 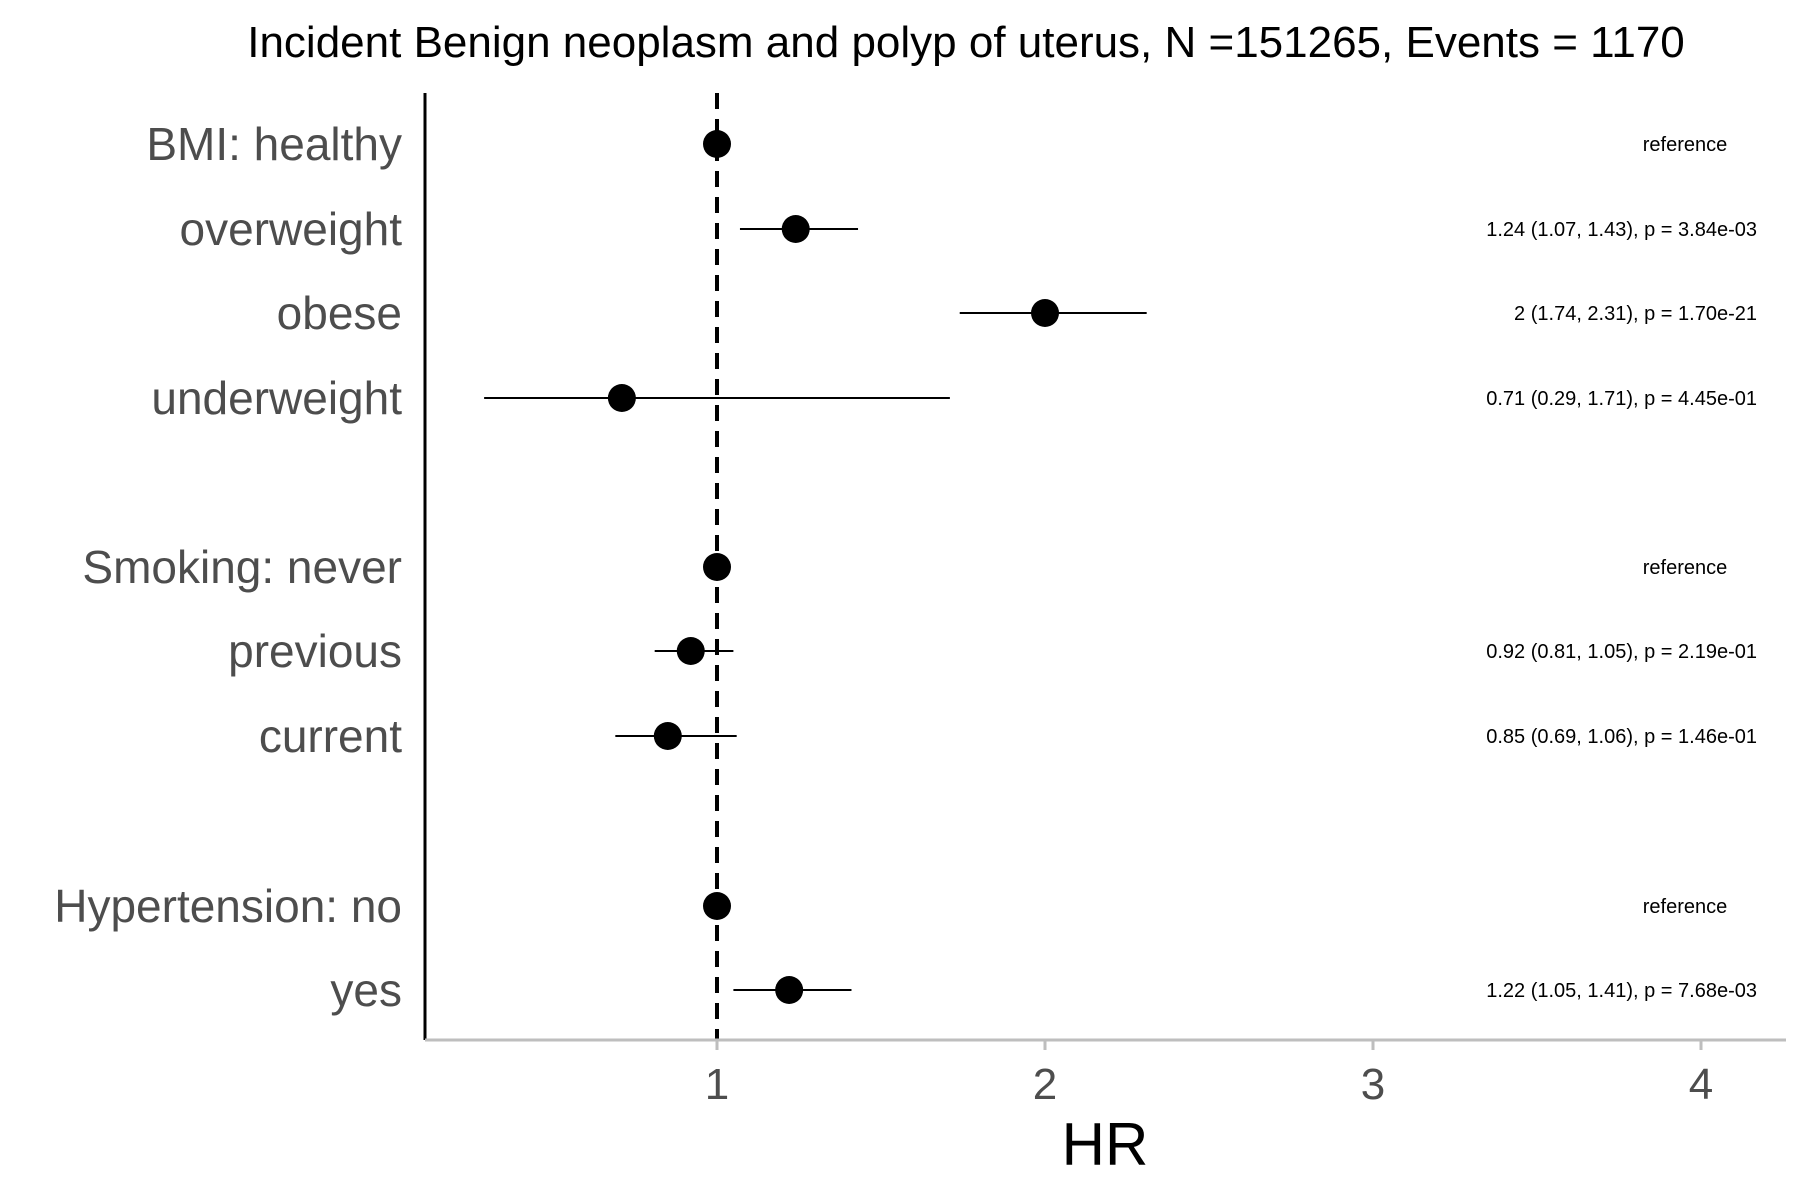 What do you see at coordinates (1045, 1084) in the screenshot?
I see `x-tick-label: 2` at bounding box center [1045, 1084].